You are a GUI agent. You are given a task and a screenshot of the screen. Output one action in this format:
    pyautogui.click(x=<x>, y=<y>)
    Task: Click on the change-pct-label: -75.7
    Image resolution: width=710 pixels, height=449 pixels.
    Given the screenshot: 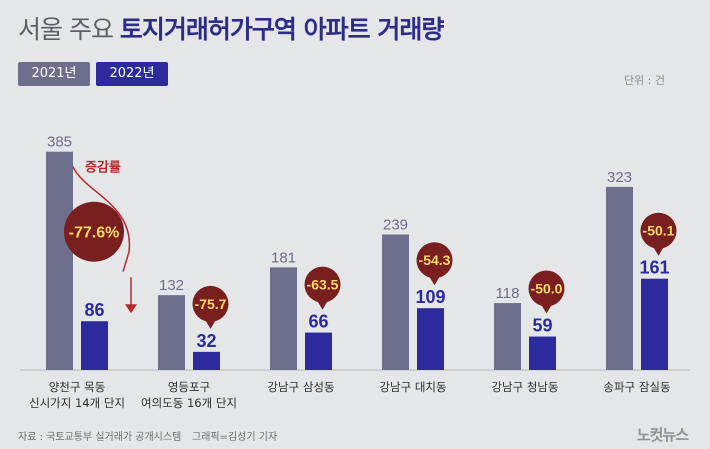 What is the action you would take?
    pyautogui.click(x=211, y=304)
    